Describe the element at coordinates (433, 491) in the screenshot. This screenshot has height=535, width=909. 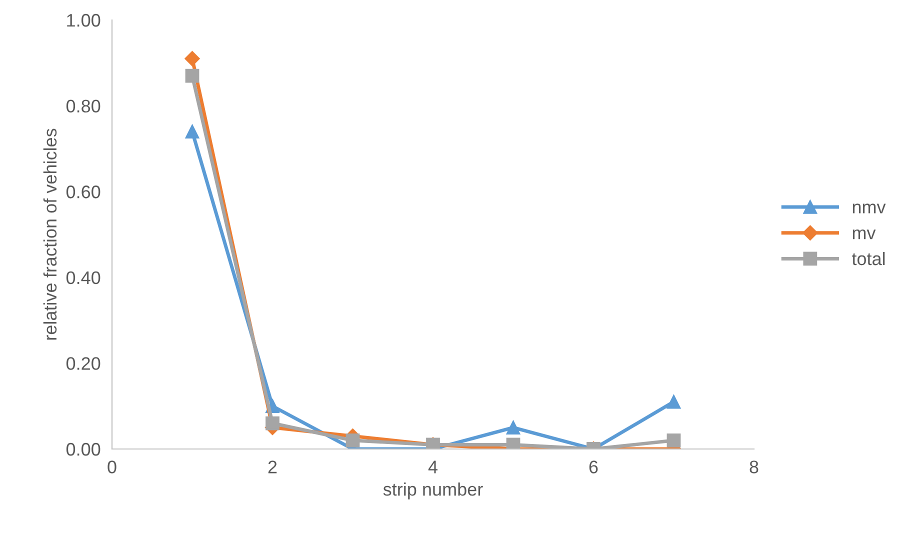
I see `x-axis-title: strip number` at that location.